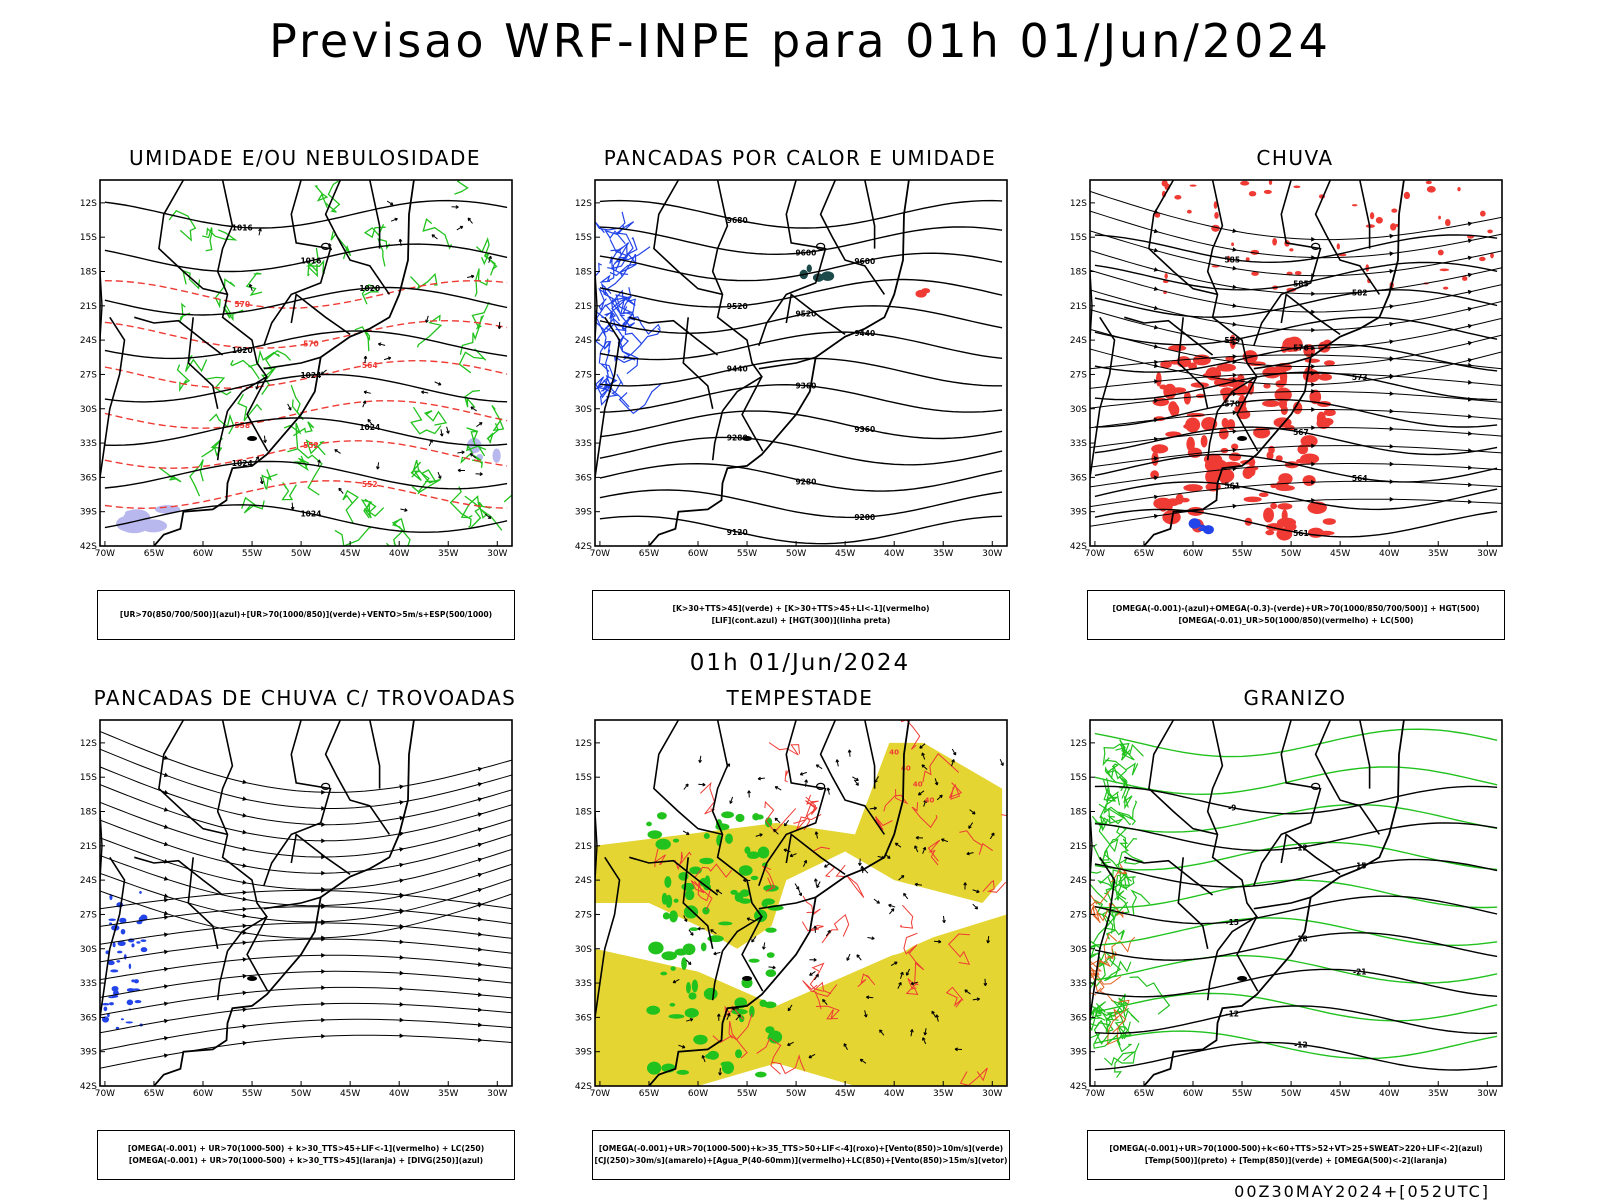 The height and width of the screenshot is (1201, 1600). Describe the element at coordinates (583, 915) in the screenshot. I see `lat-label: 27S` at that location.